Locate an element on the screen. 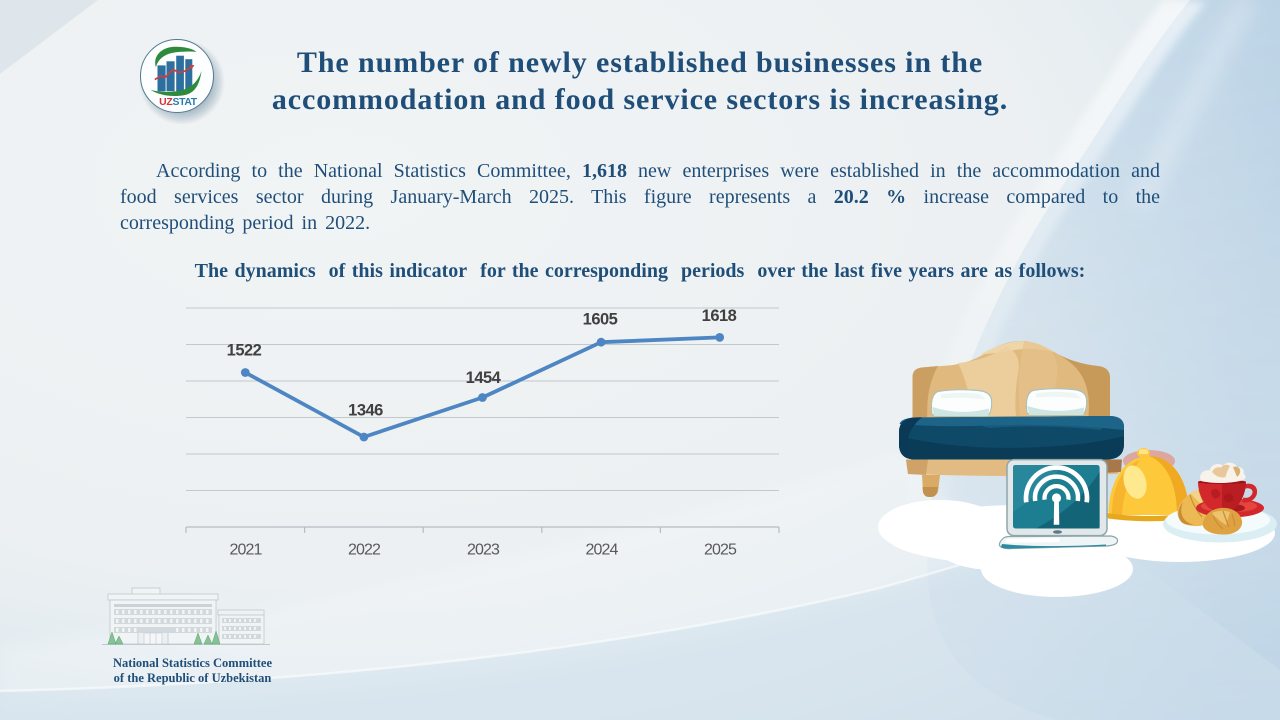  svg-text: 1346 is located at coordinates (365, 411).